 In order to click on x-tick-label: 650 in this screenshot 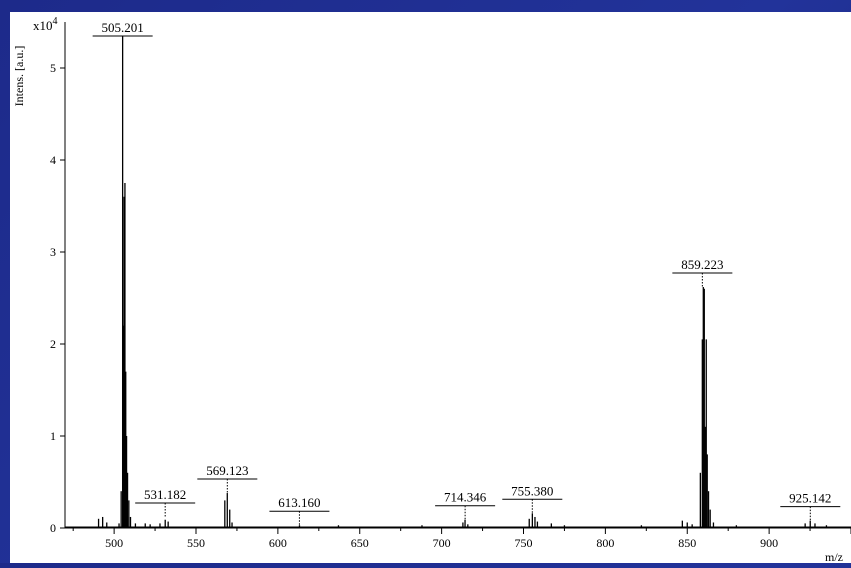, I will do `click(360, 543)`.